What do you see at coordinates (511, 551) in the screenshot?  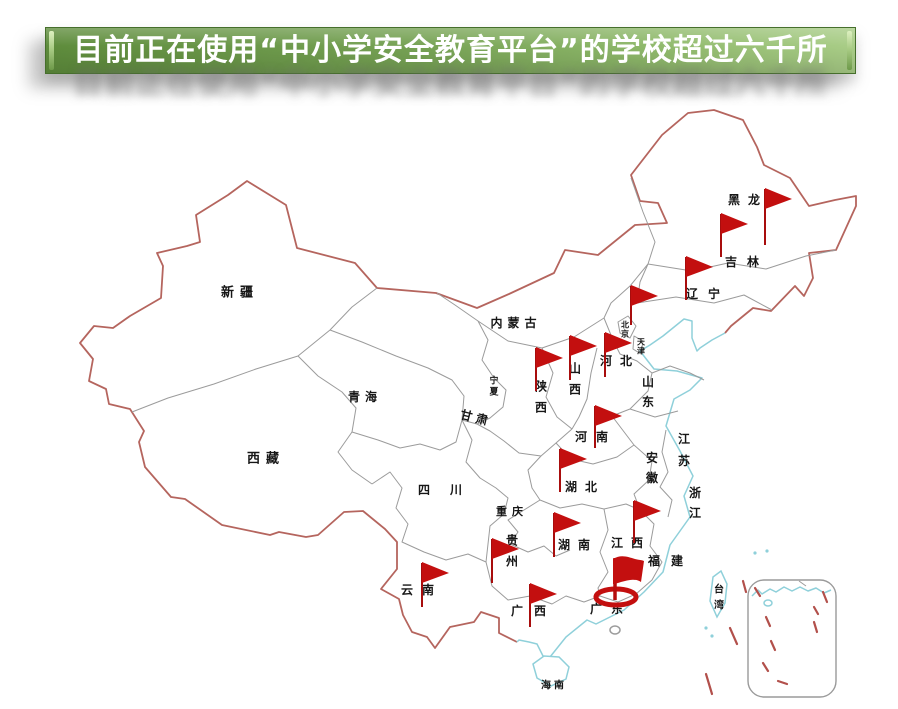 I see `province-label-guizhou: 贵州` at bounding box center [511, 551].